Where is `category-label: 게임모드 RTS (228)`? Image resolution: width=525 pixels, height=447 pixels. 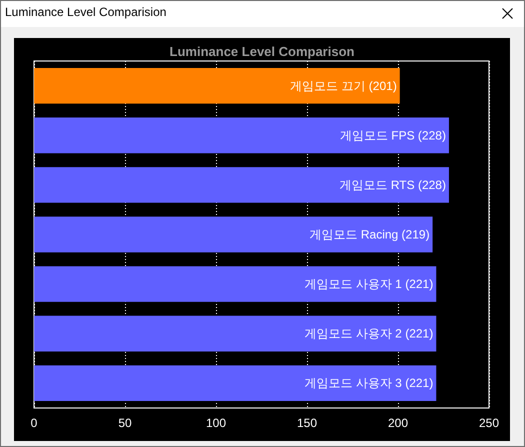
category-label: 게임모드 RTS (228) is located at coordinates (392, 185).